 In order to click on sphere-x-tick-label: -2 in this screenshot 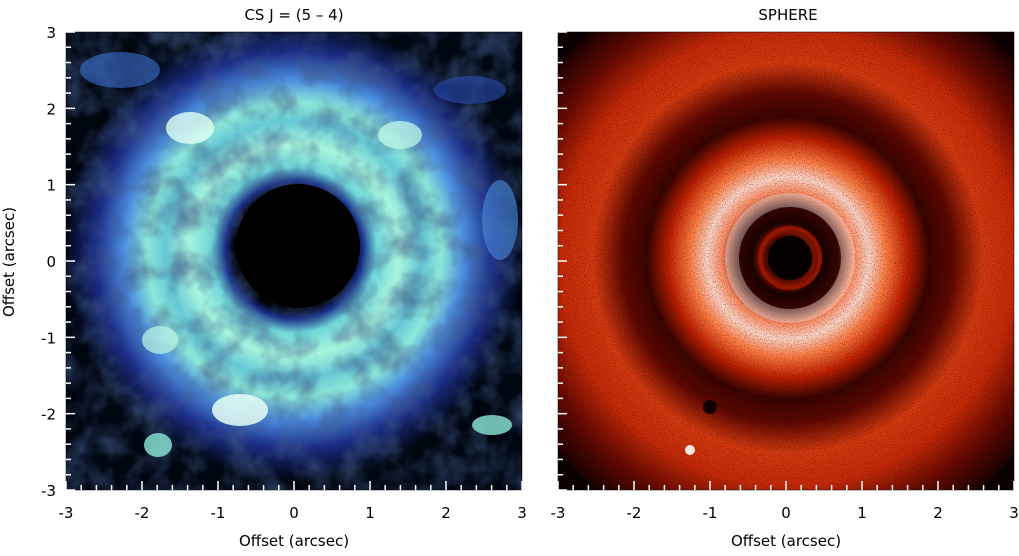, I will do `click(634, 513)`.